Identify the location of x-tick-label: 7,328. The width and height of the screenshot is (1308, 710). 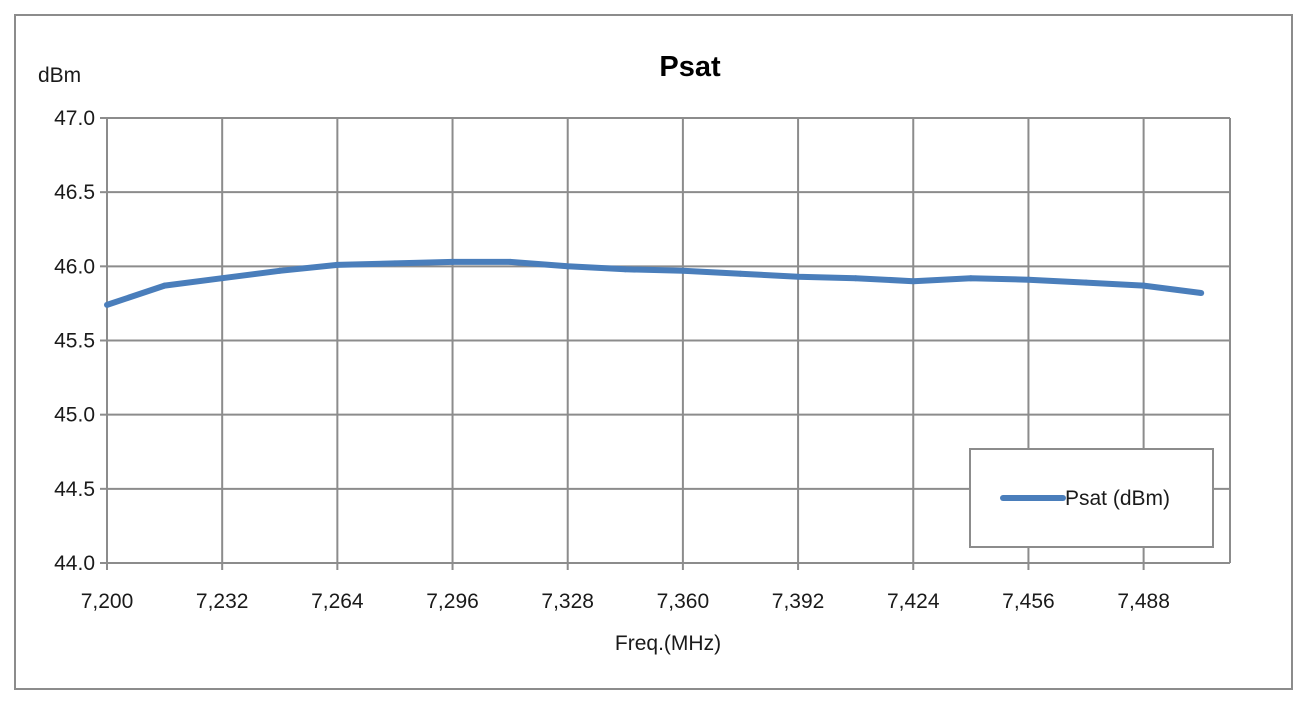
(567, 601).